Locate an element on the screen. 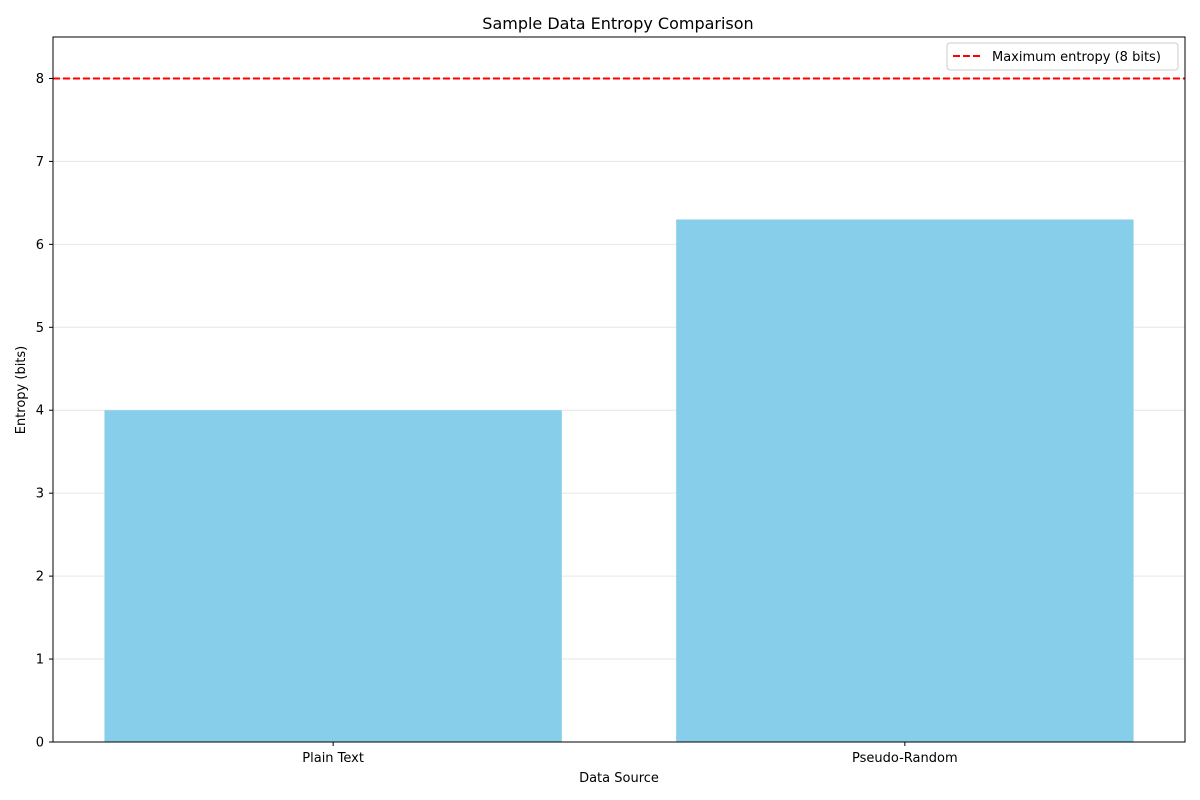  chart-title: Sample Data Entropy Comparison is located at coordinates (617, 23).